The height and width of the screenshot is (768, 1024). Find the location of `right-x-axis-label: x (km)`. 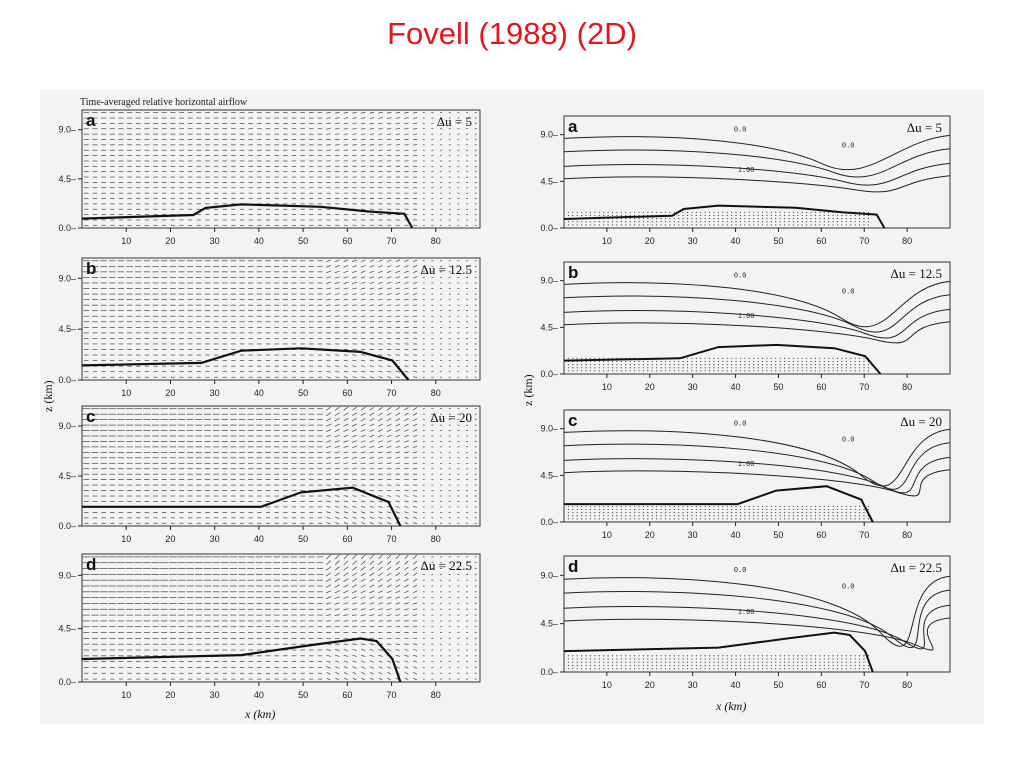

right-x-axis-label: x (km) is located at coordinates (730, 706).